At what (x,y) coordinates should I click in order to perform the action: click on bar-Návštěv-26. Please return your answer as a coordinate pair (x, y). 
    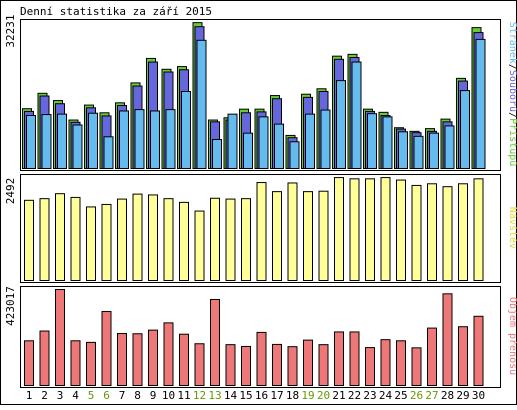
    Looking at the image, I should click on (416, 232).